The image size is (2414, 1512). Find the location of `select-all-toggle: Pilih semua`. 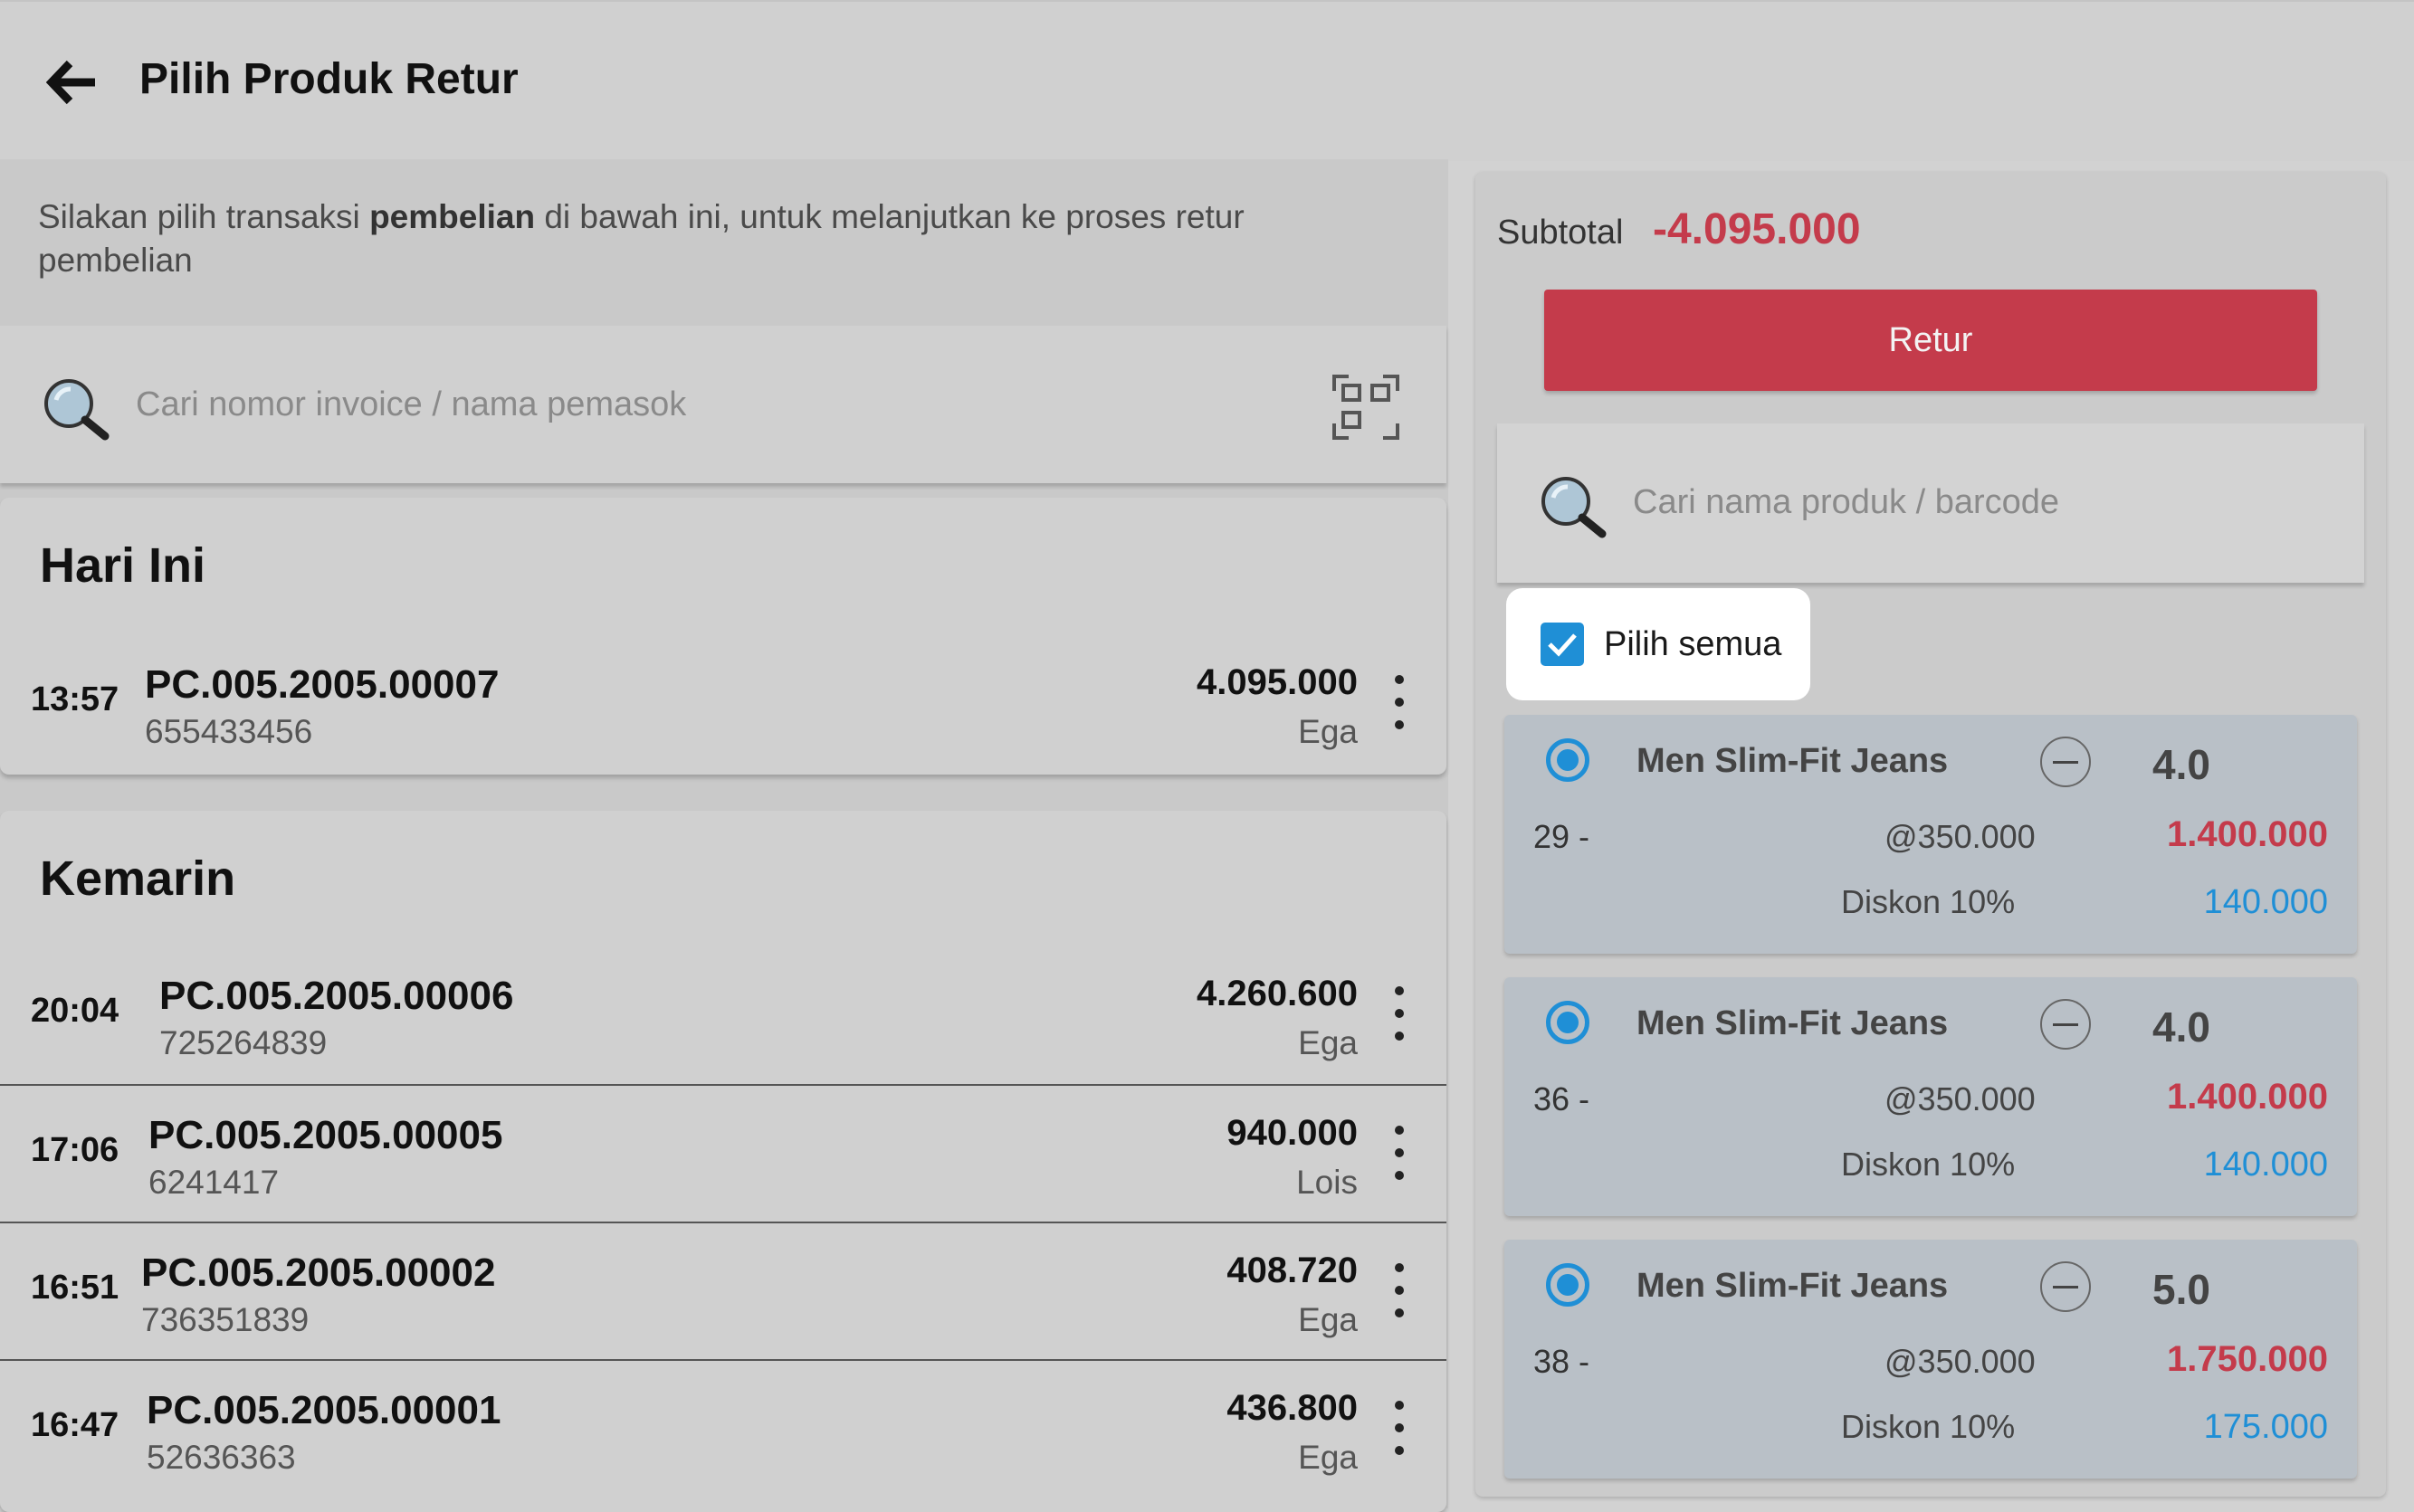

select-all-toggle: Pilih semua is located at coordinates (1658, 644).